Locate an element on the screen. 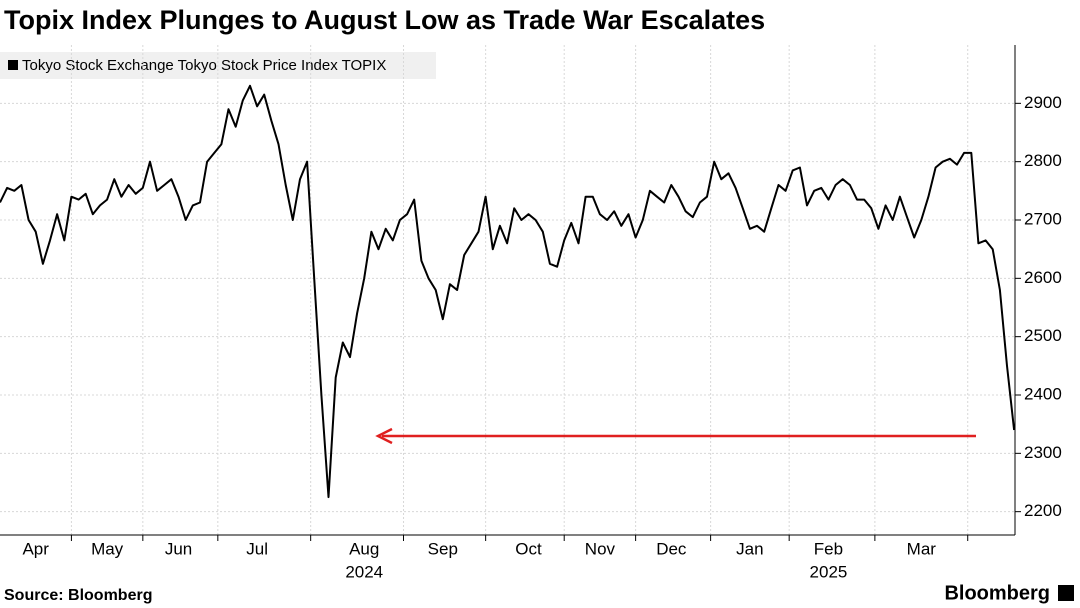 The width and height of the screenshot is (1080, 608). x-tick-label: Jun is located at coordinates (178, 548).